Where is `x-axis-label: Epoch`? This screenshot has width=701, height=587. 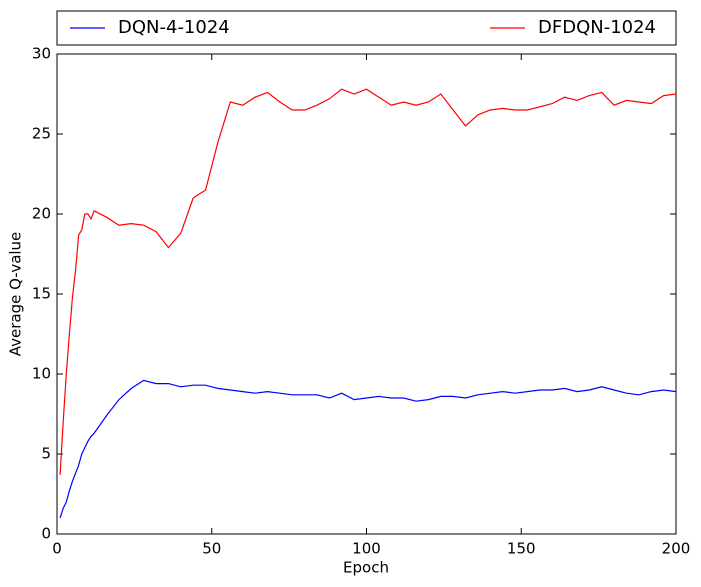
x-axis-label: Epoch is located at coordinates (366, 568).